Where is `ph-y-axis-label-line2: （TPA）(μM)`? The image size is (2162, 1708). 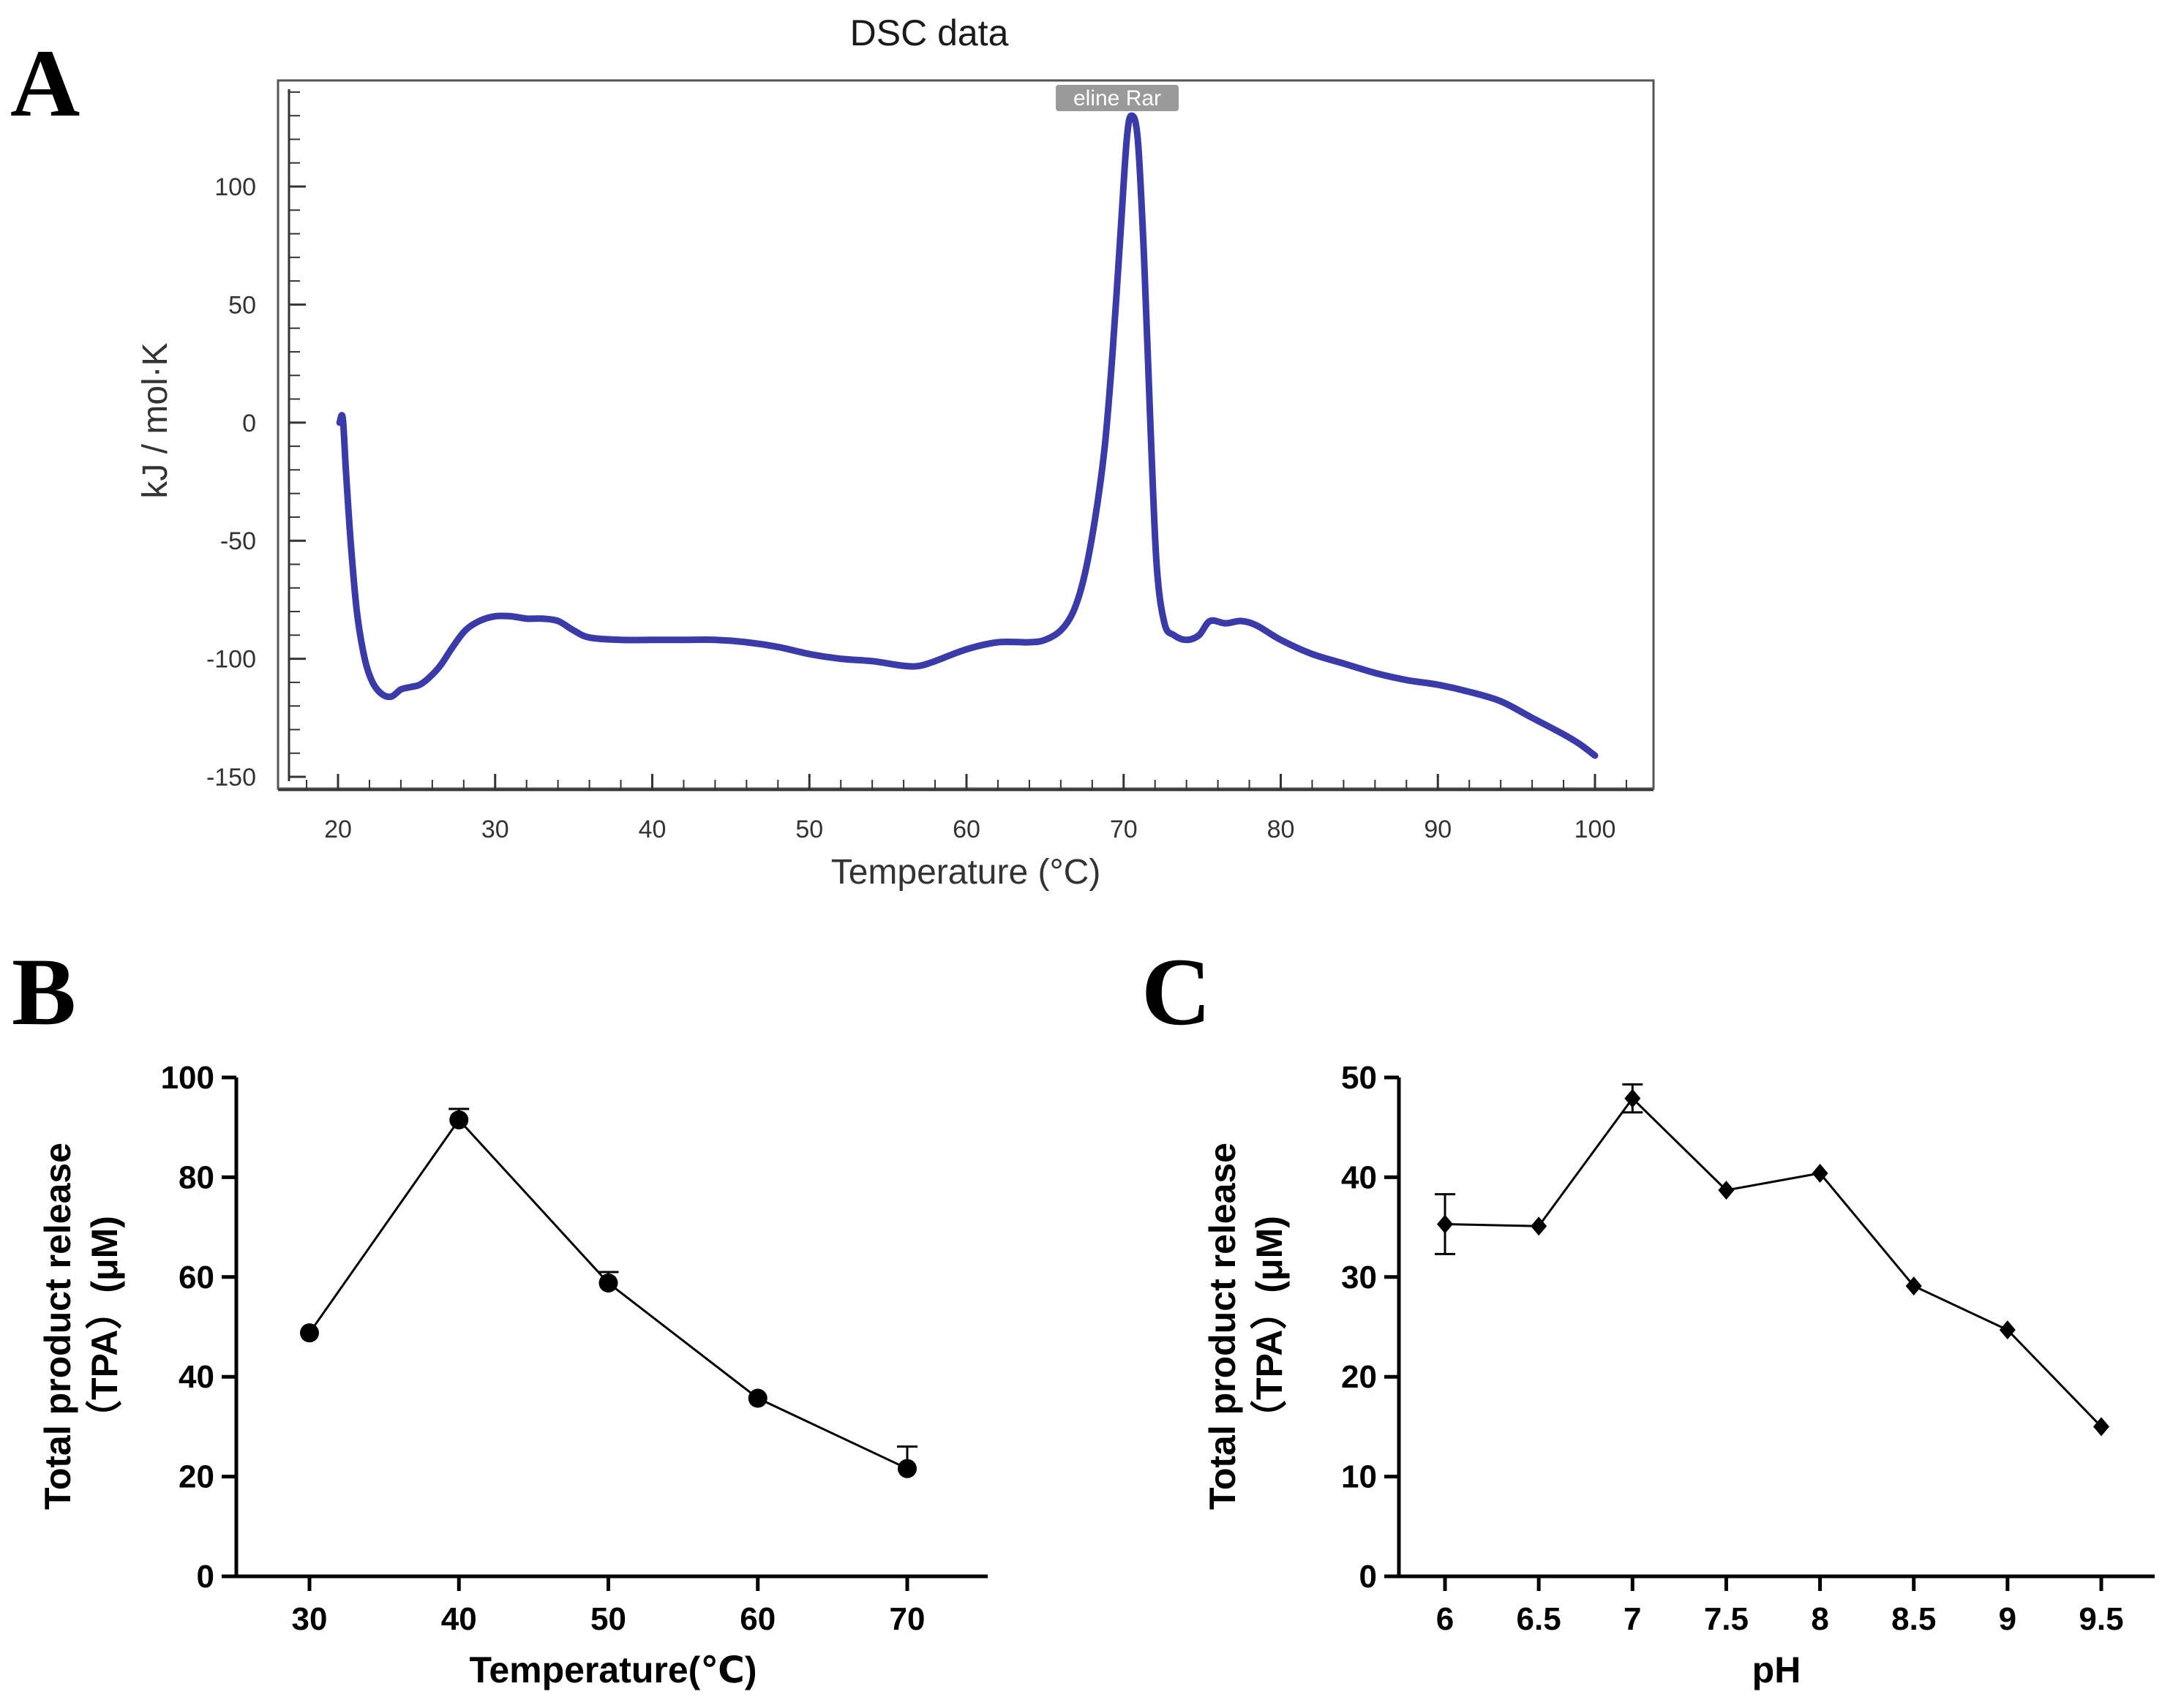 ph-y-axis-label-line2: （TPA）(μM) is located at coordinates (1269, 1326).